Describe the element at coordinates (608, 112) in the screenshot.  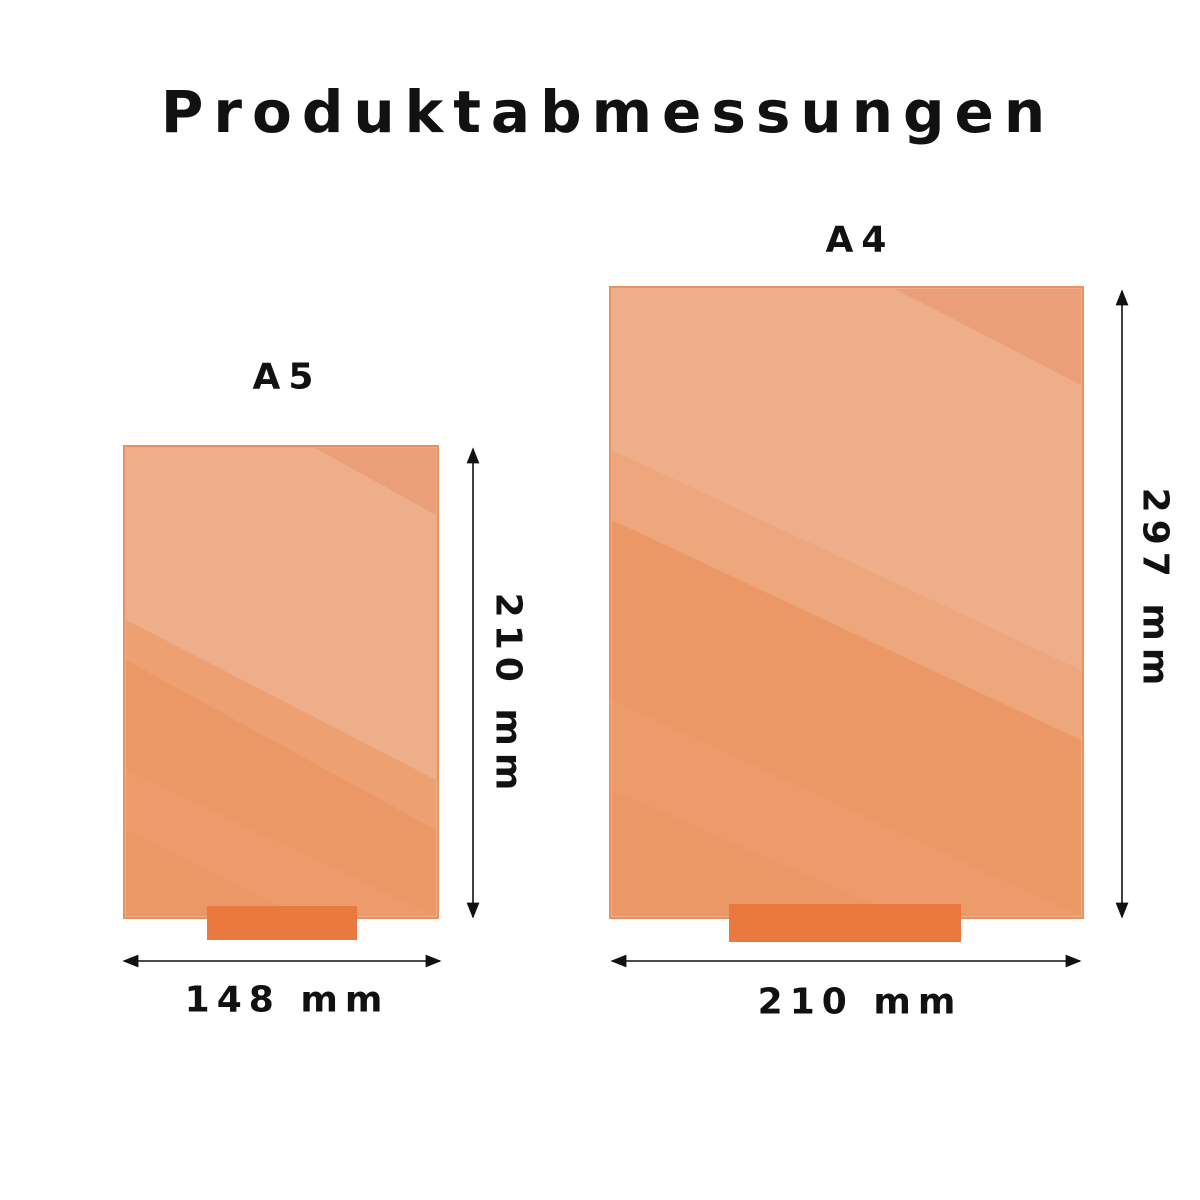
I see `page-title: Produktabmessungen` at that location.